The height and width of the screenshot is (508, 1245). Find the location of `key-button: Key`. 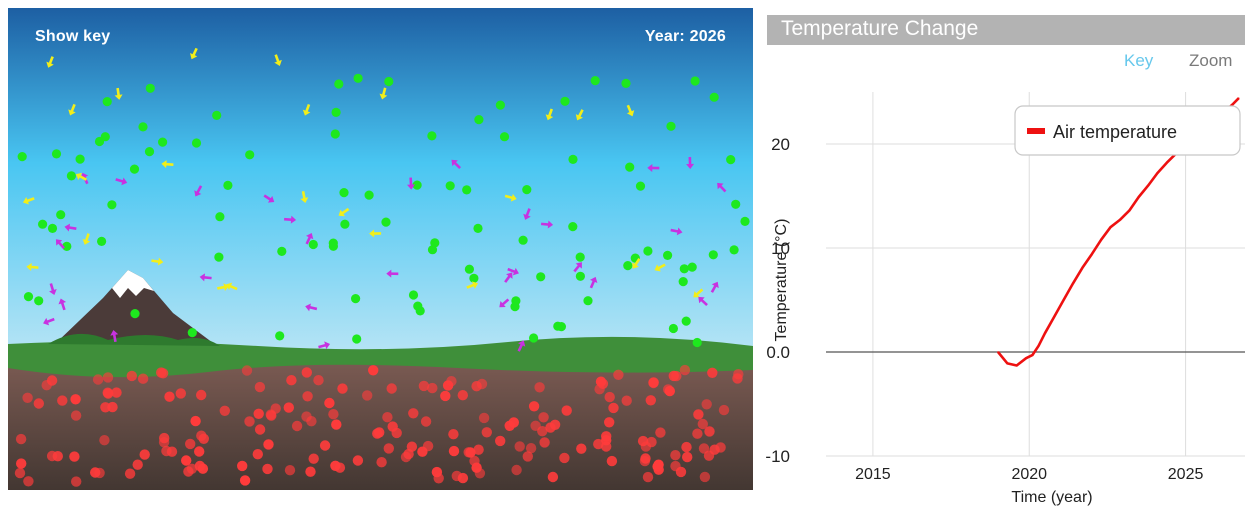

key-button: Key is located at coordinates (1139, 60).